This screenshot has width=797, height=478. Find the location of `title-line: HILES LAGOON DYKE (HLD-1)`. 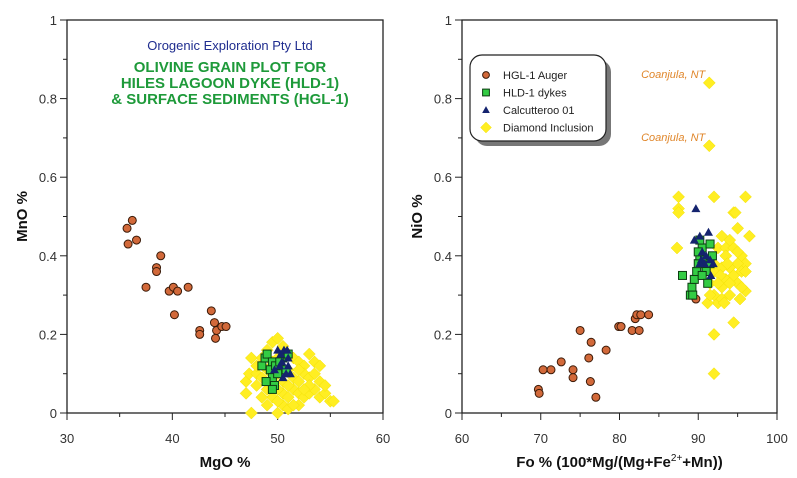

title-line: HILES LAGOON DYKE (HLD-1) is located at coordinates (230, 83).